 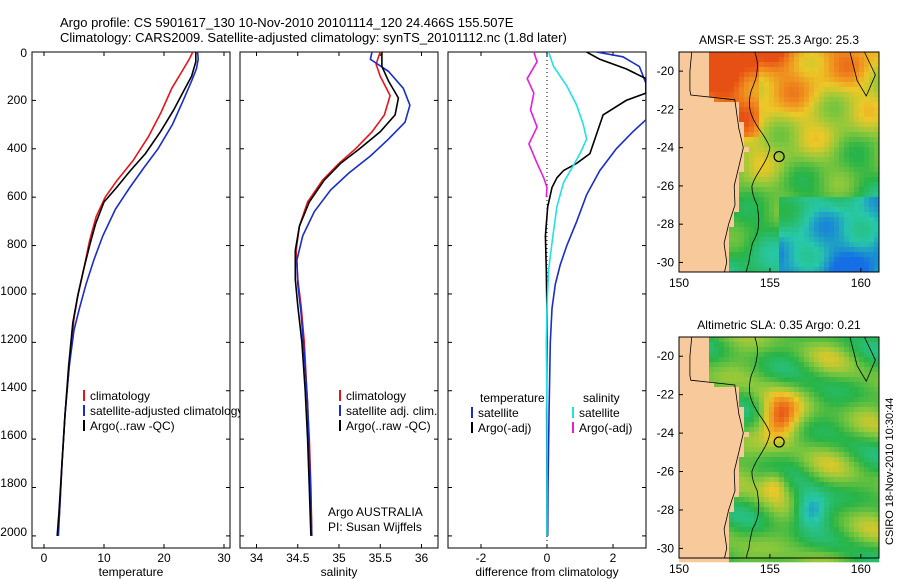 I want to click on legend-label: satellite adj. clim., so click(x=391, y=411).